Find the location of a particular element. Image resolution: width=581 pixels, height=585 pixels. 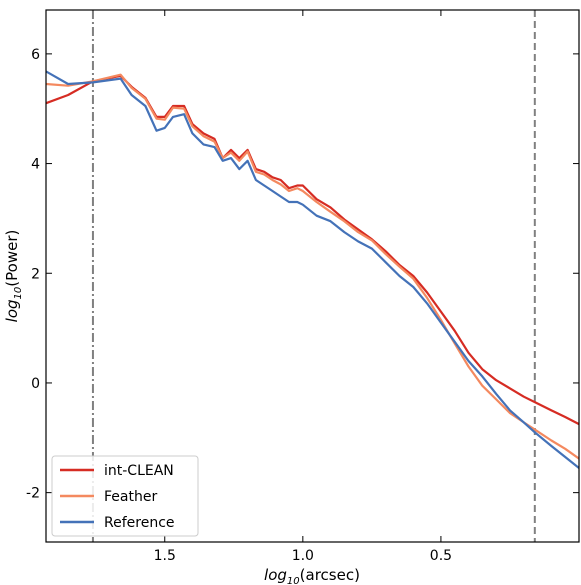

y-axis-label-rest: (Power) is located at coordinates (12, 258).